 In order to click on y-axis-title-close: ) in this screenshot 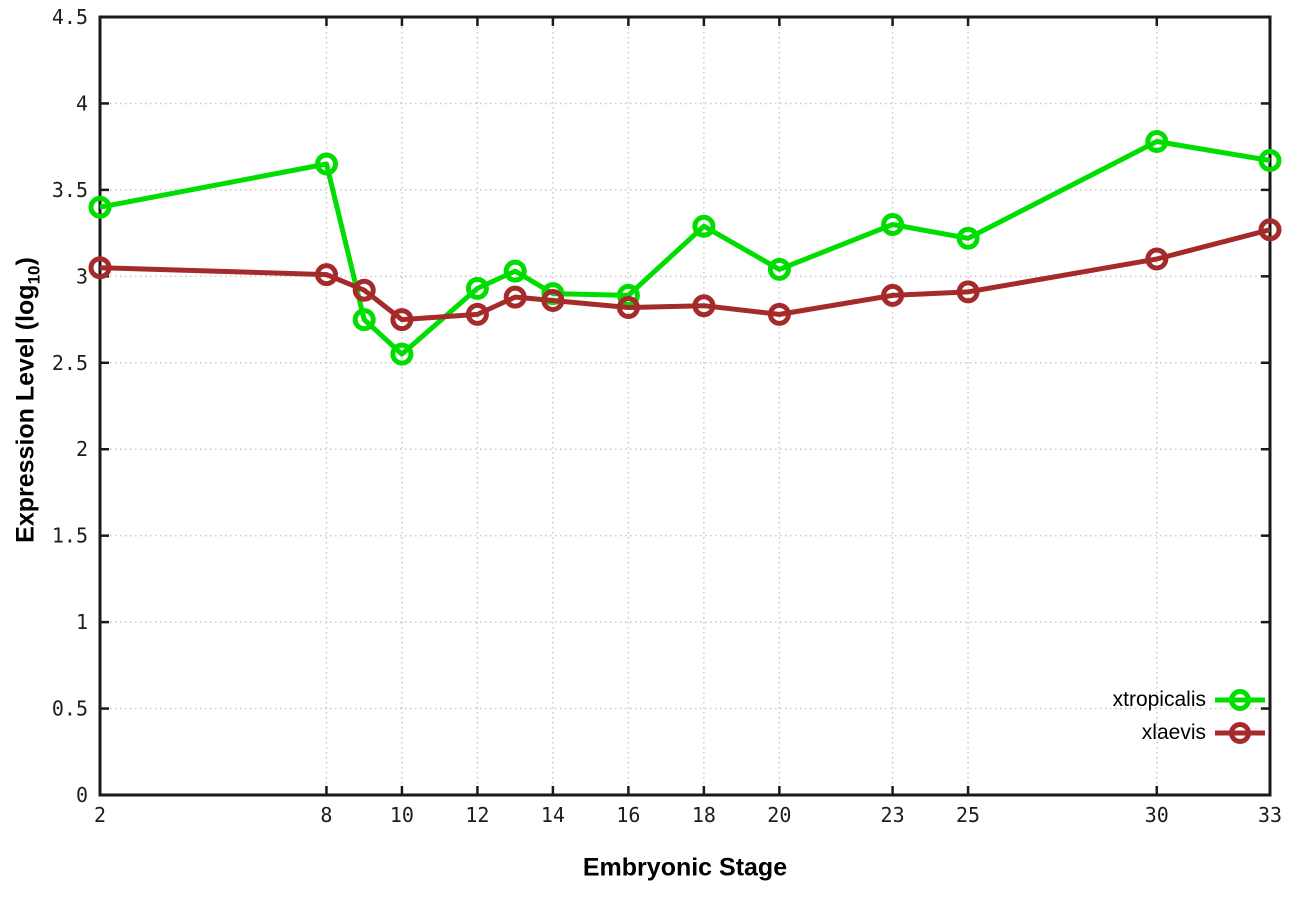, I will do `click(25, 261)`.